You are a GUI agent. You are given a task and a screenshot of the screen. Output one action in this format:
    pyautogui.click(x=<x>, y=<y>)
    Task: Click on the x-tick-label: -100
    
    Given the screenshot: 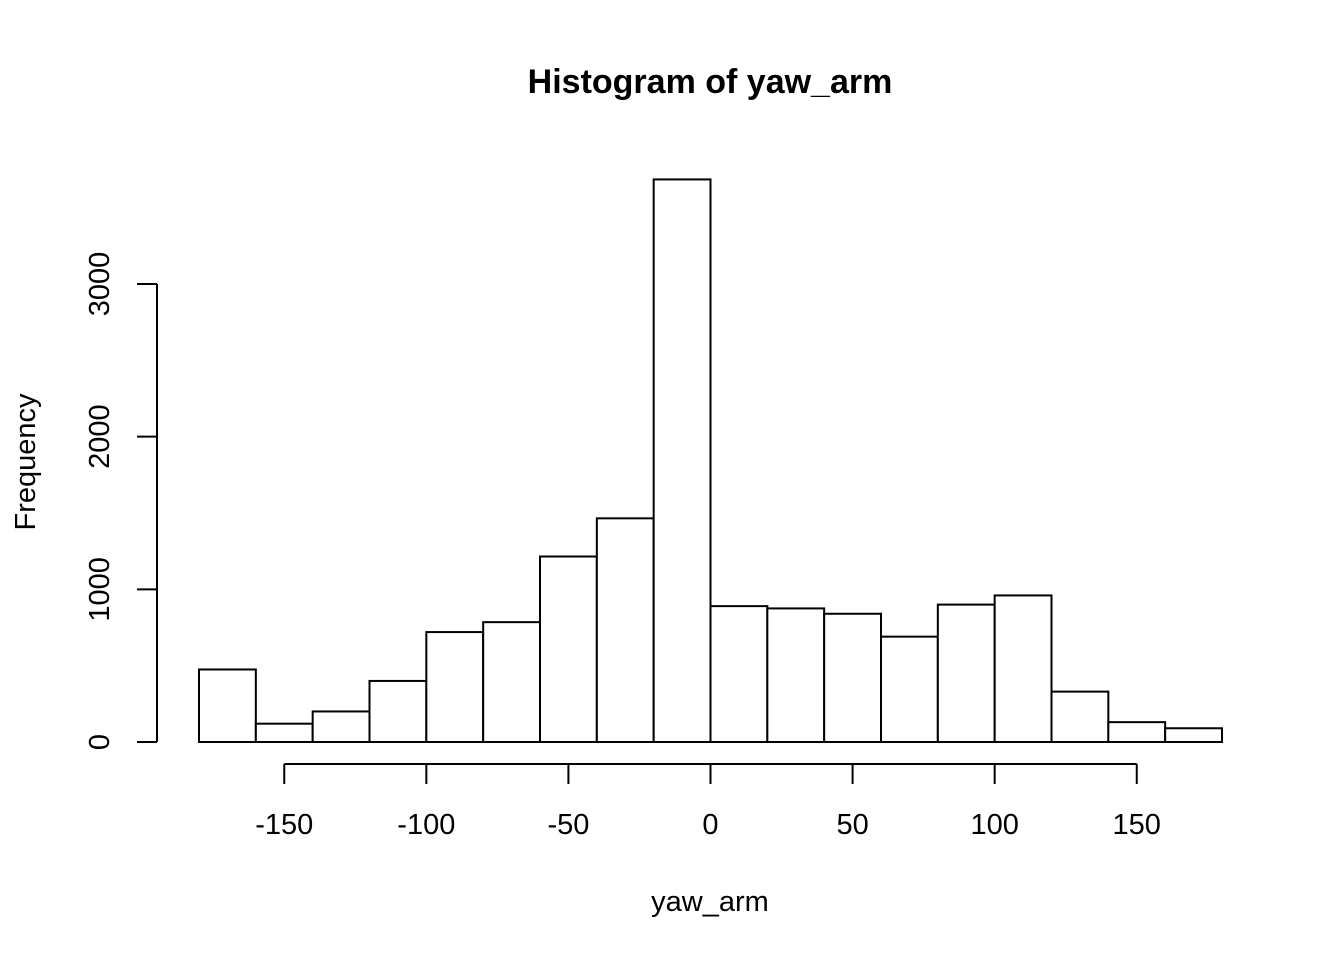 What is the action you would take?
    pyautogui.click(x=426, y=825)
    